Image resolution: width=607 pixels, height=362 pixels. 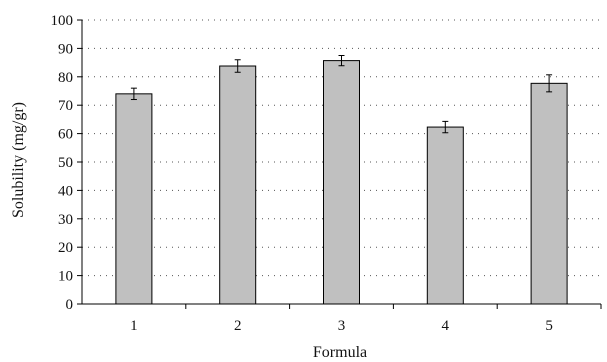 I want to click on y-tick-label: 50, so click(x=65, y=163).